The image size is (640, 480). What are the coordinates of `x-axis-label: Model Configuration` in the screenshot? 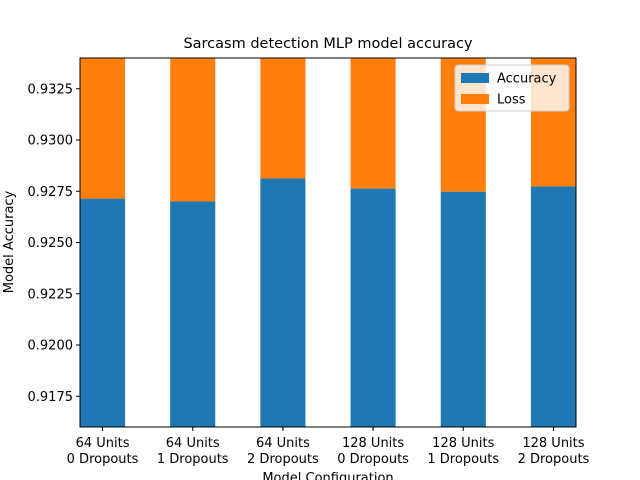 It's located at (327, 475).